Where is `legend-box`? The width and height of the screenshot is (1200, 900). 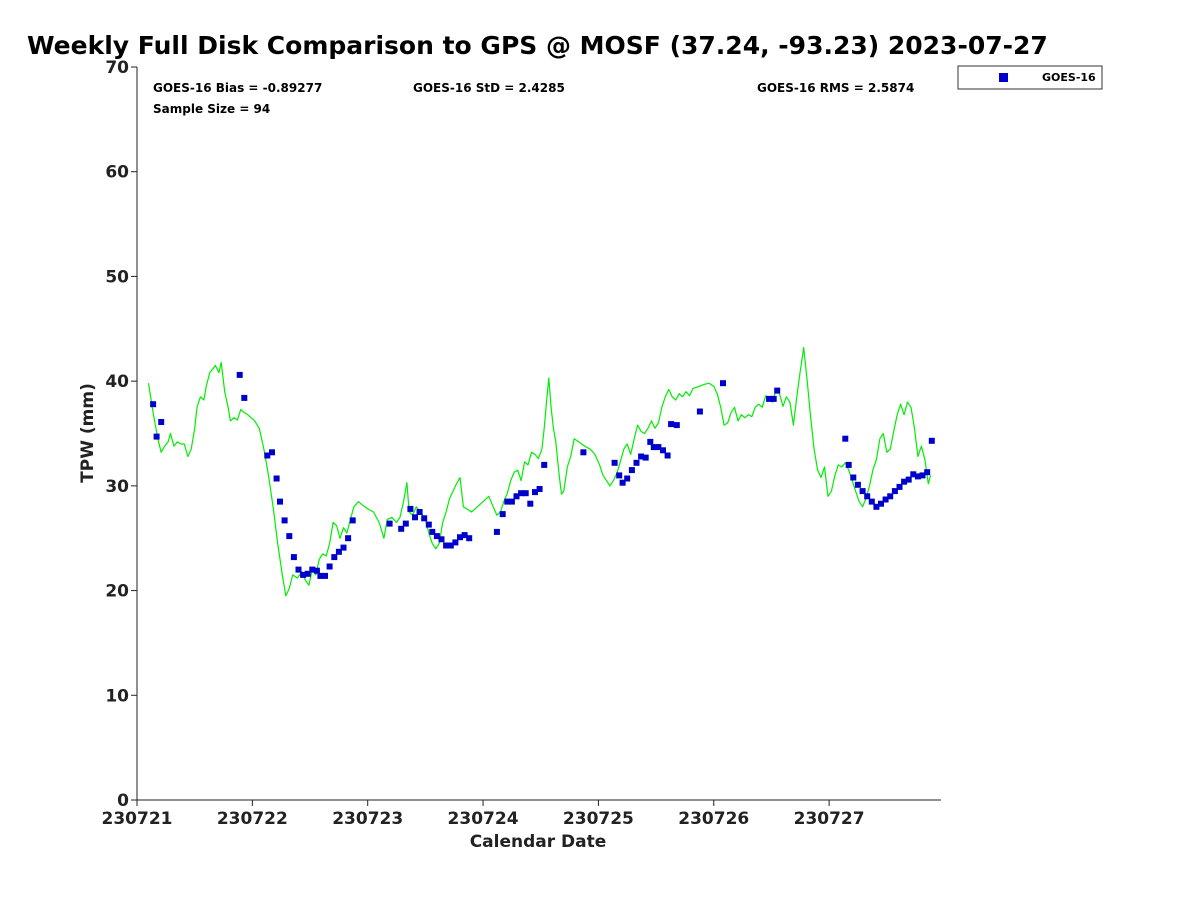 legend-box is located at coordinates (1030, 77).